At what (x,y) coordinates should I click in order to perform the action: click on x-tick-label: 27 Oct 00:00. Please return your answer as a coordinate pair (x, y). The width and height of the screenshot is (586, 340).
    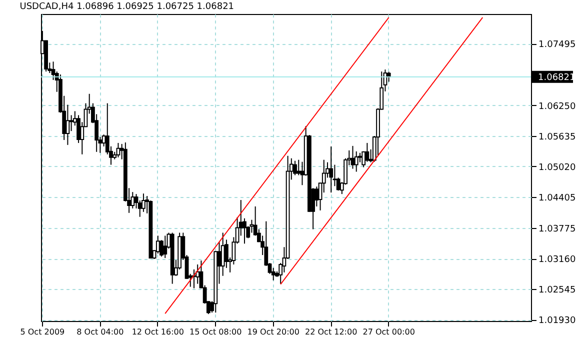
    Looking at the image, I should click on (388, 332).